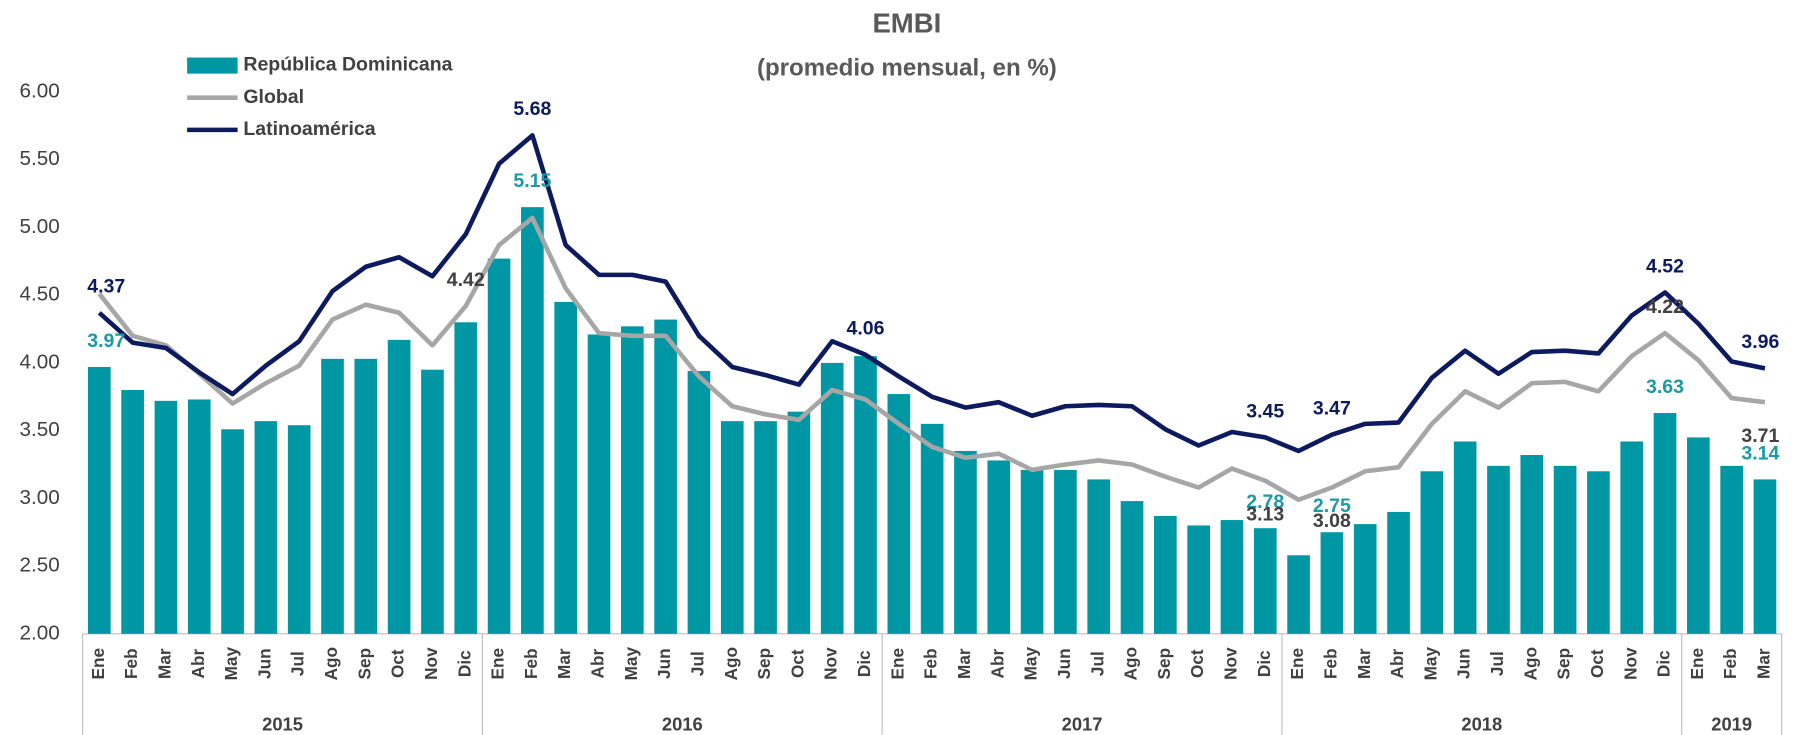 This screenshot has width=1800, height=735. What do you see at coordinates (39, 361) in the screenshot?
I see `y-tick-label: 4.00` at bounding box center [39, 361].